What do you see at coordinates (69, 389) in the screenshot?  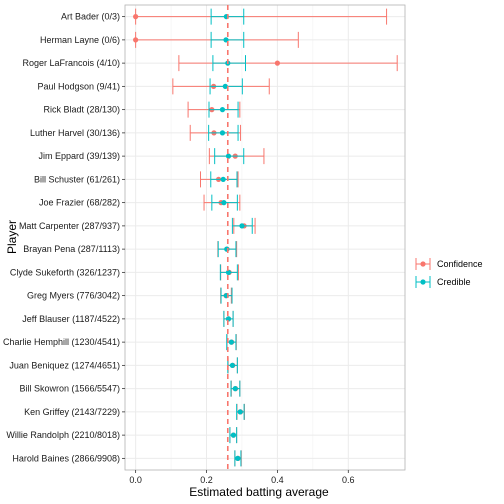 I see `y-tick-label: Bill Skowron (1566/5547)` at bounding box center [69, 389].